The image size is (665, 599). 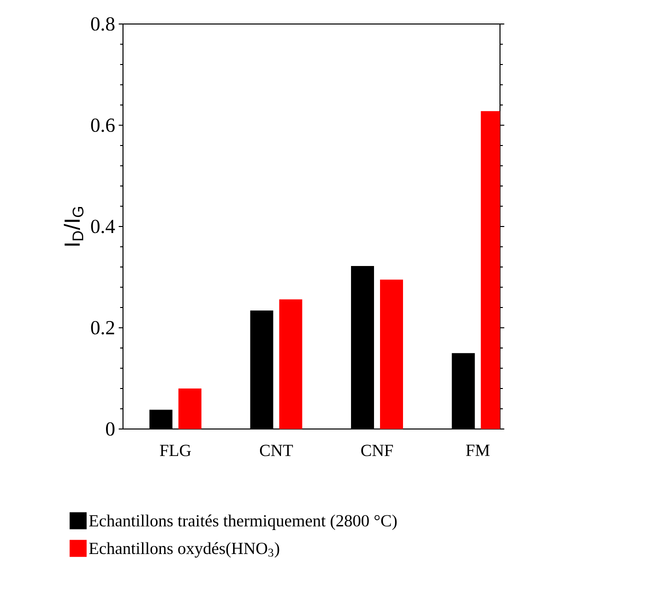 What do you see at coordinates (478, 450) in the screenshot?
I see `x-tick-label: FM` at bounding box center [478, 450].